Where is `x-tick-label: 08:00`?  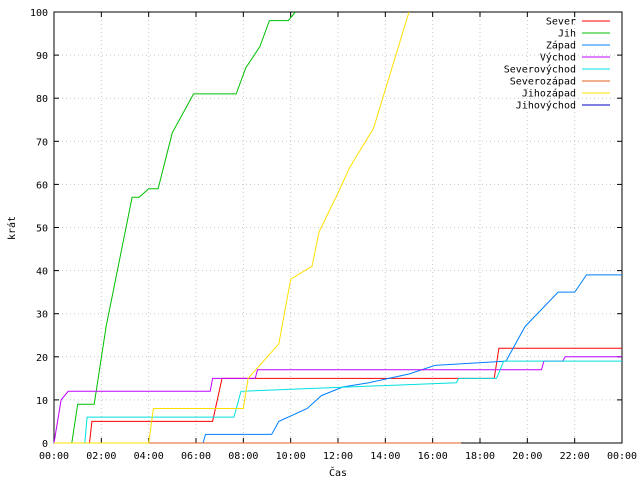 x-tick-label: 08:00 is located at coordinates (243, 456).